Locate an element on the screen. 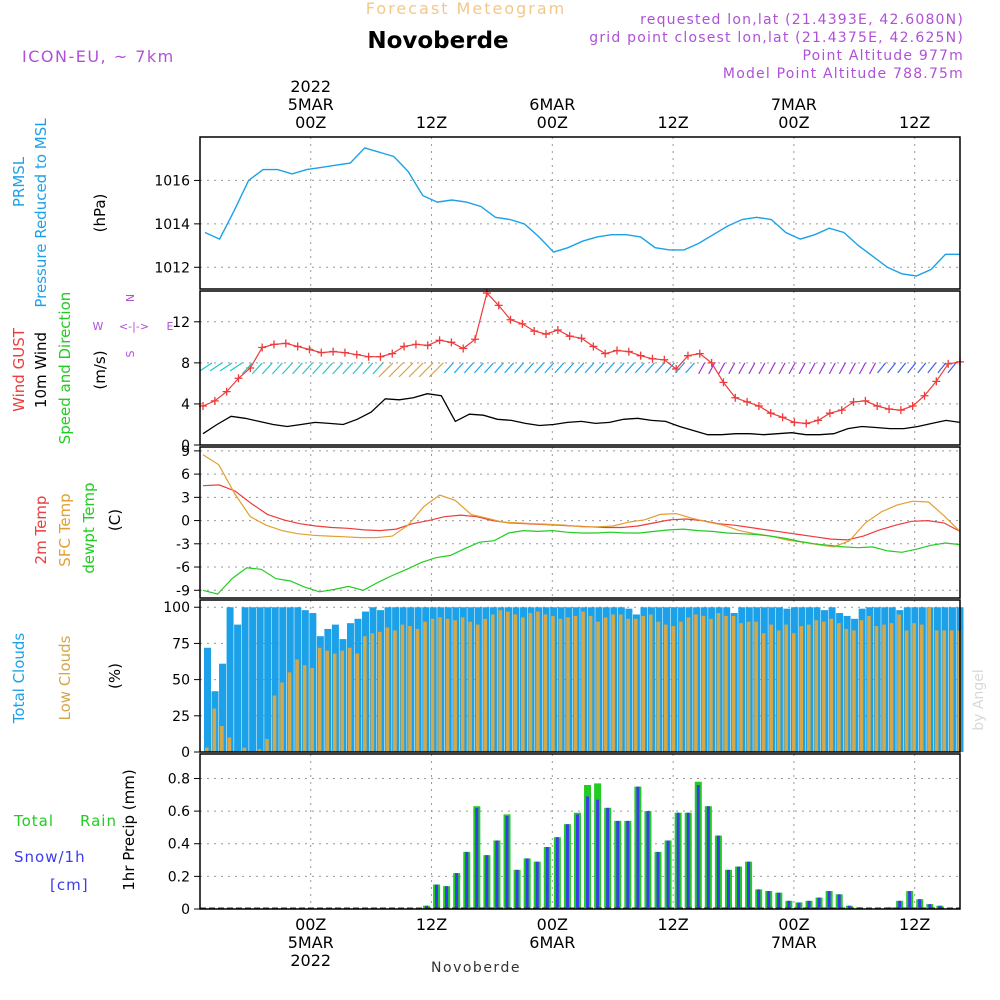 The image size is (1000, 1000). temperature-panel is located at coordinates (581, 524).